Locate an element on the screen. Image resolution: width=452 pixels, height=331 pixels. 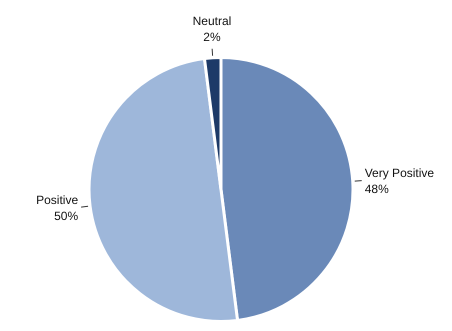
data-label: 2% is located at coordinates (212, 37).